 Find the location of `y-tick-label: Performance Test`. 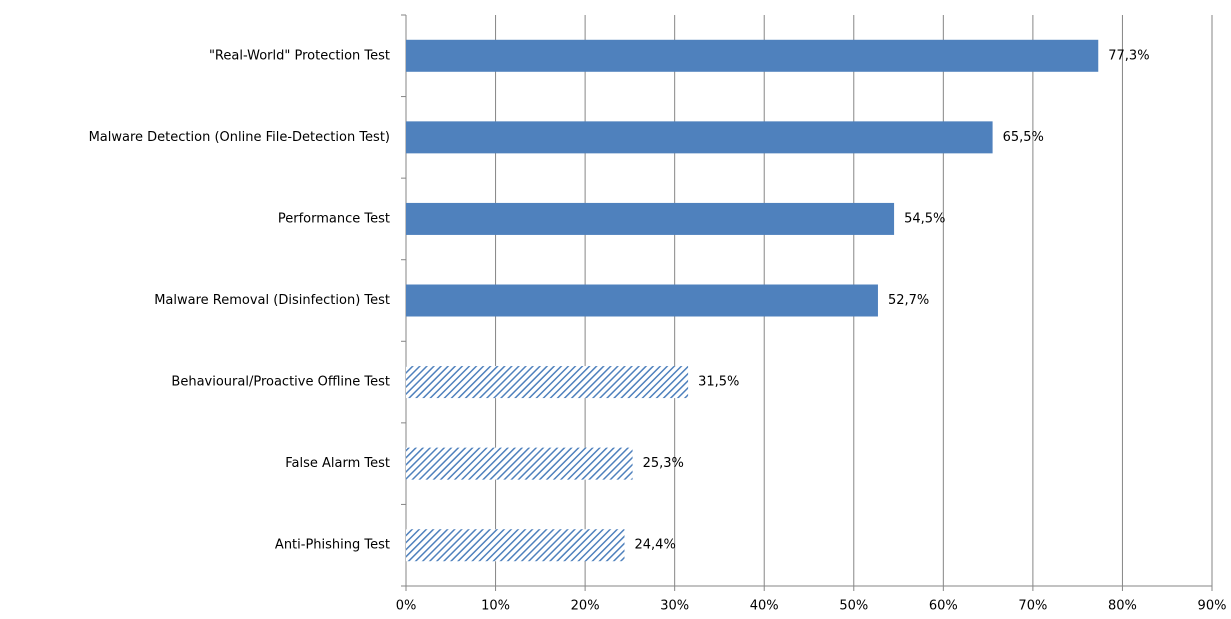

y-tick-label: Performance Test is located at coordinates (334, 218).